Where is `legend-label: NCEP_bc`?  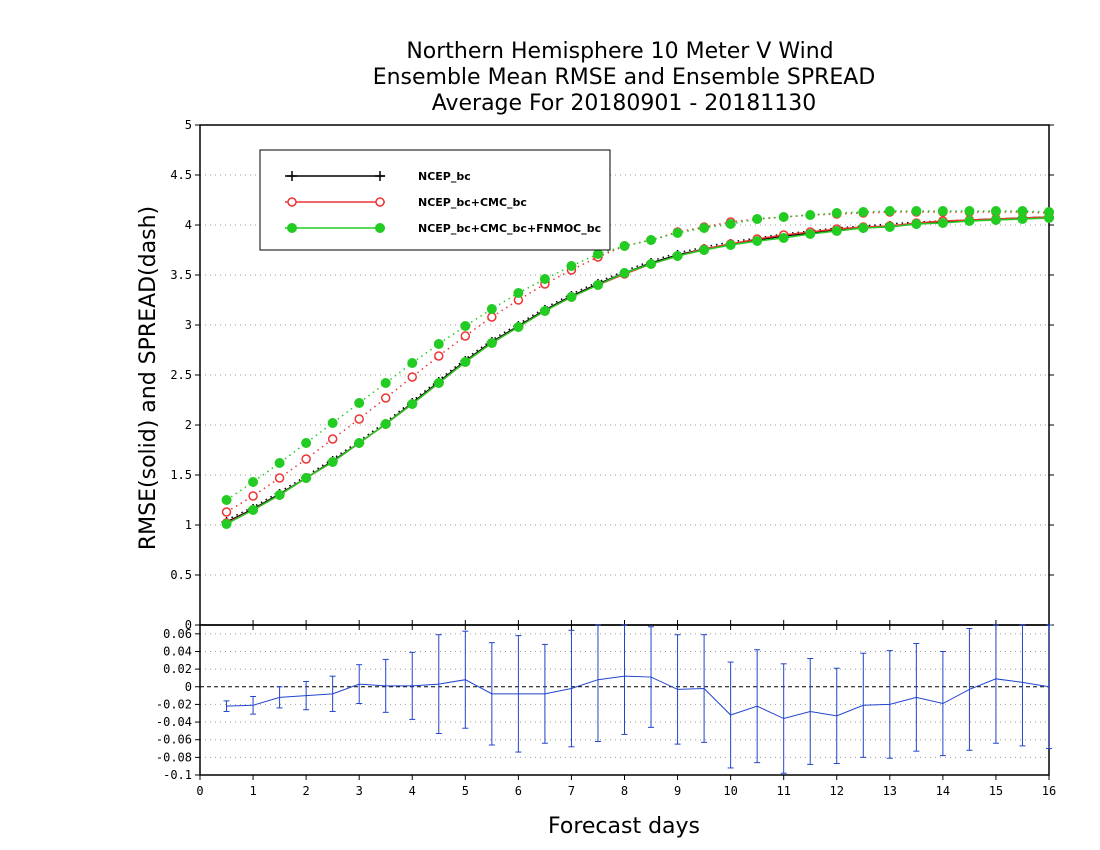
legend-label: NCEP_bc is located at coordinates (444, 176).